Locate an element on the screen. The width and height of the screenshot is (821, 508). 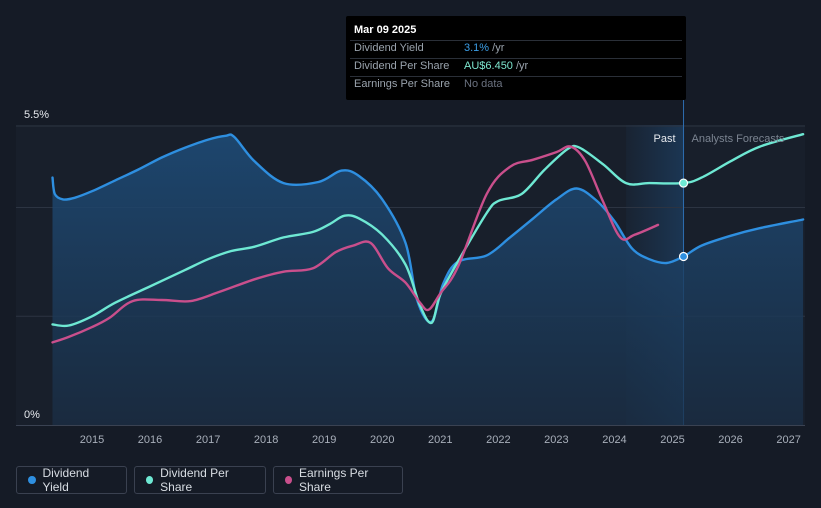
past-label: Past is located at coordinates (665, 139).